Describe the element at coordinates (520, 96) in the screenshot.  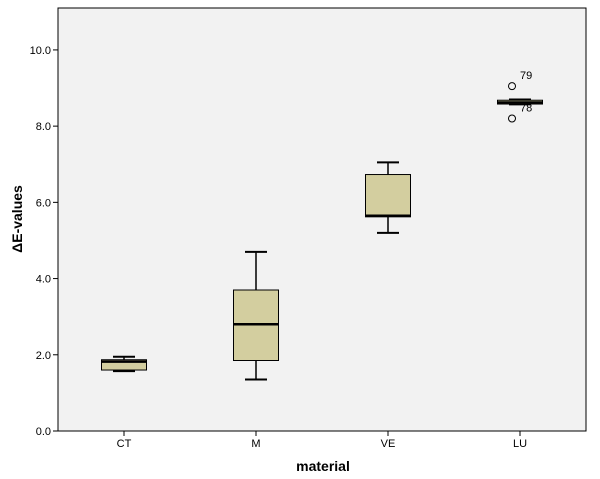
I see `box-lu: 79 78` at that location.